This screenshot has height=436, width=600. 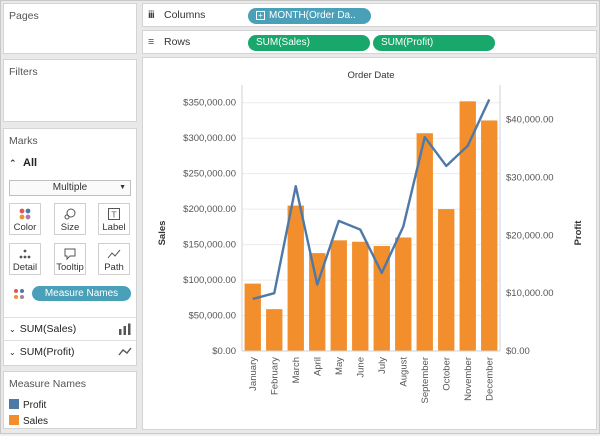 I want to click on rows-shelf: ≡ Rows SUM(Sales) SUM(Profit), so click(x=369, y=42).